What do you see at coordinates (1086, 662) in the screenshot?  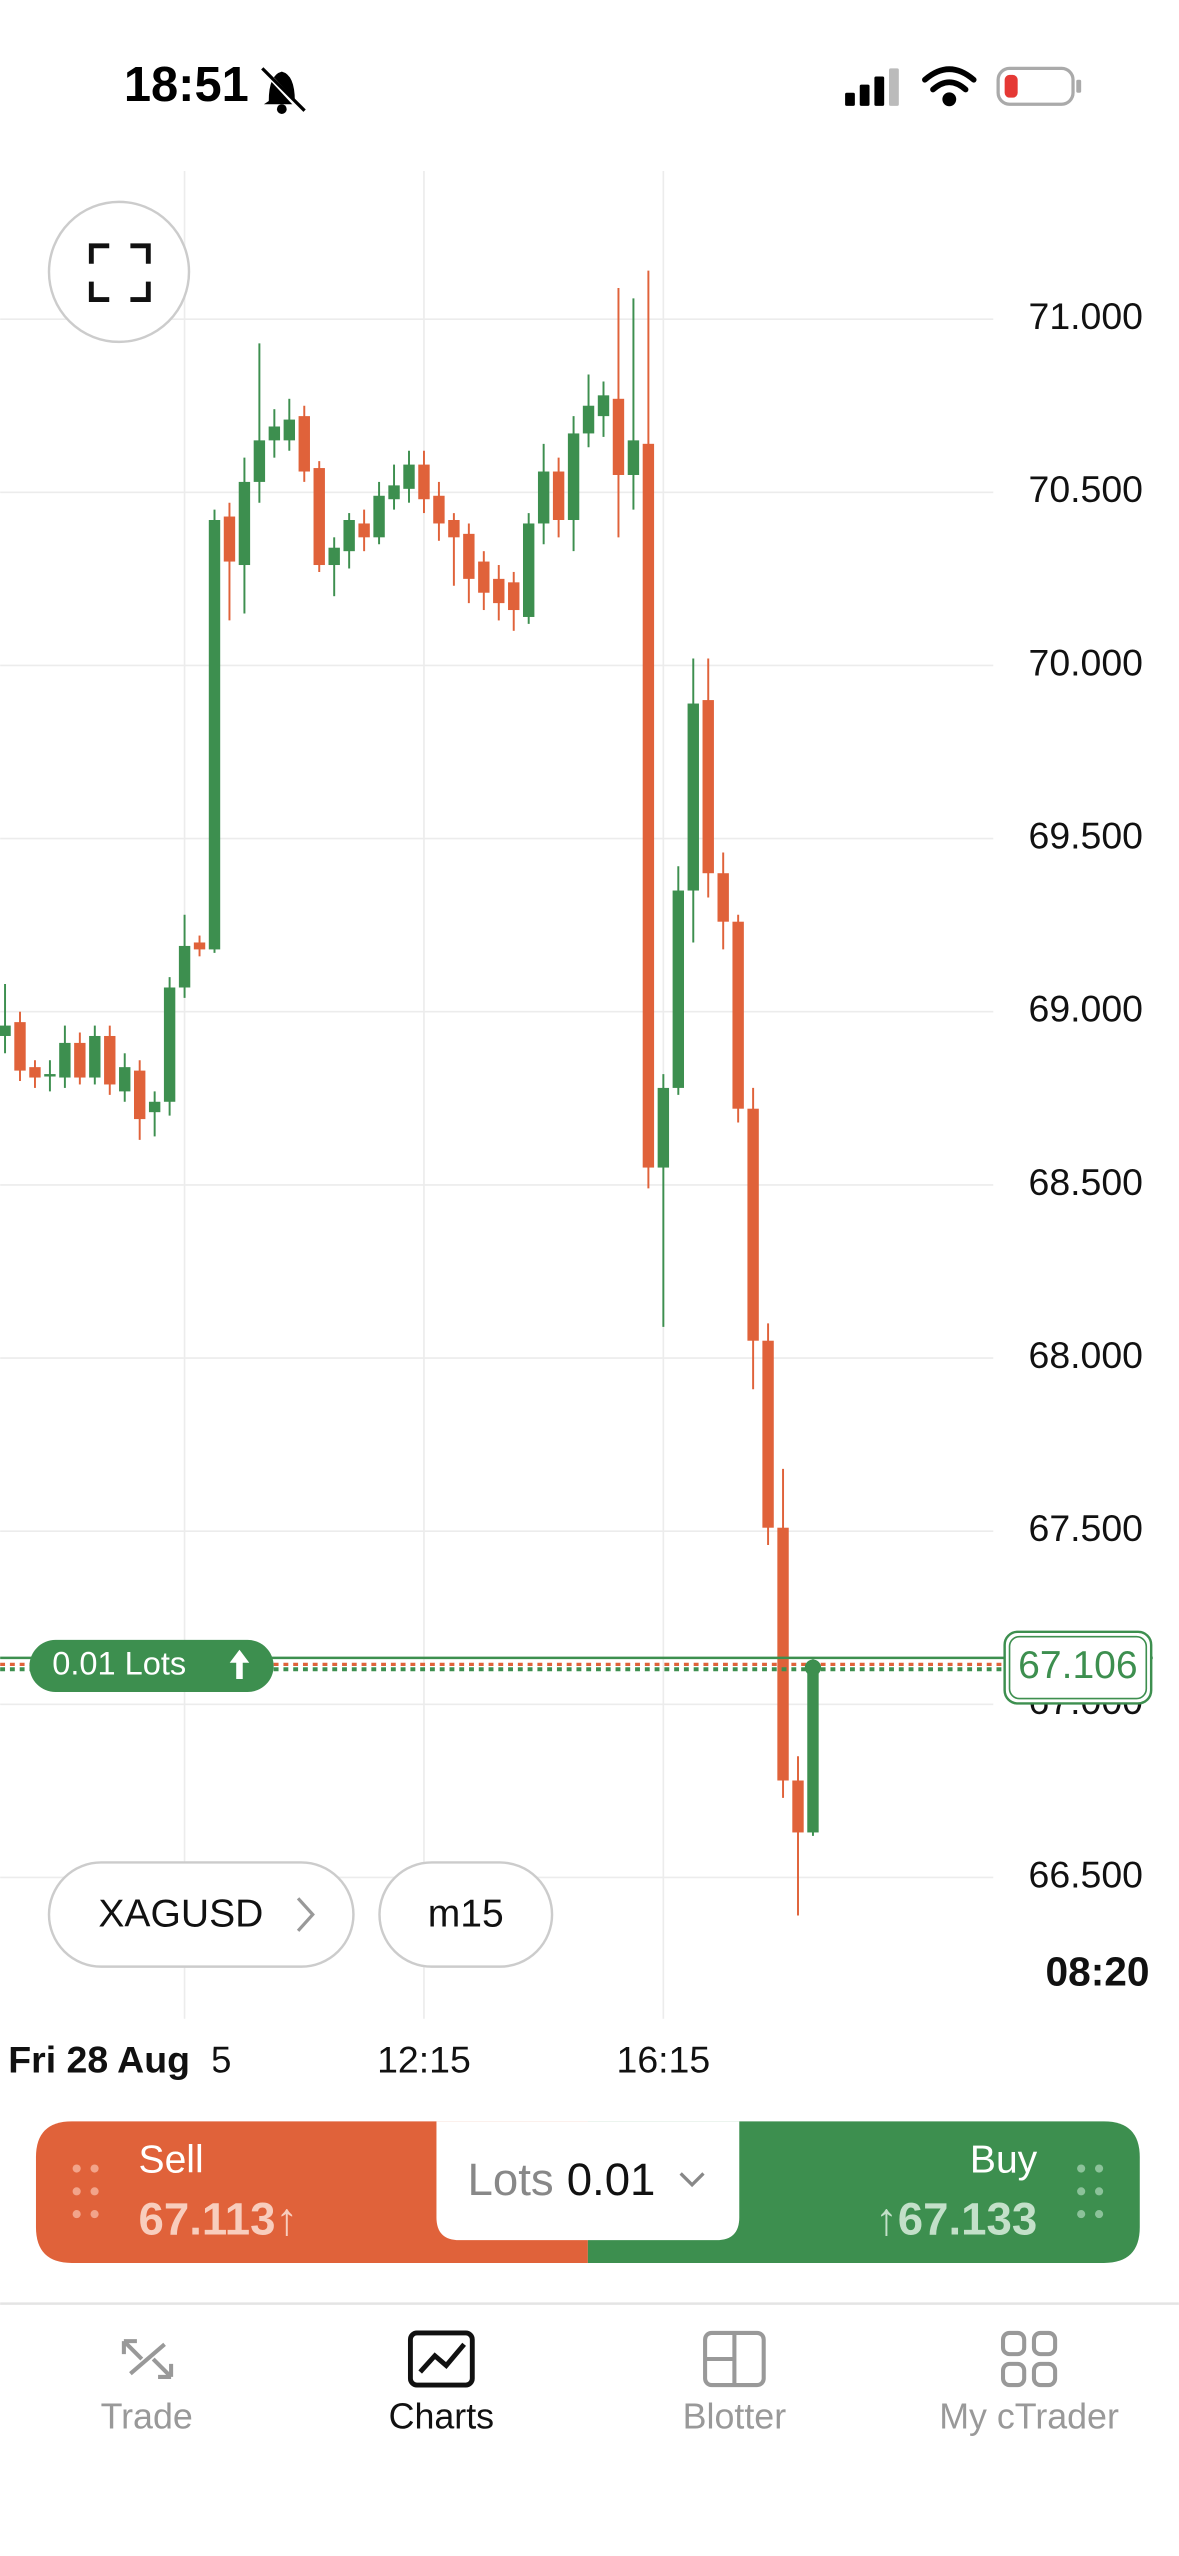 I see `y-tick-label: 70.000` at bounding box center [1086, 662].